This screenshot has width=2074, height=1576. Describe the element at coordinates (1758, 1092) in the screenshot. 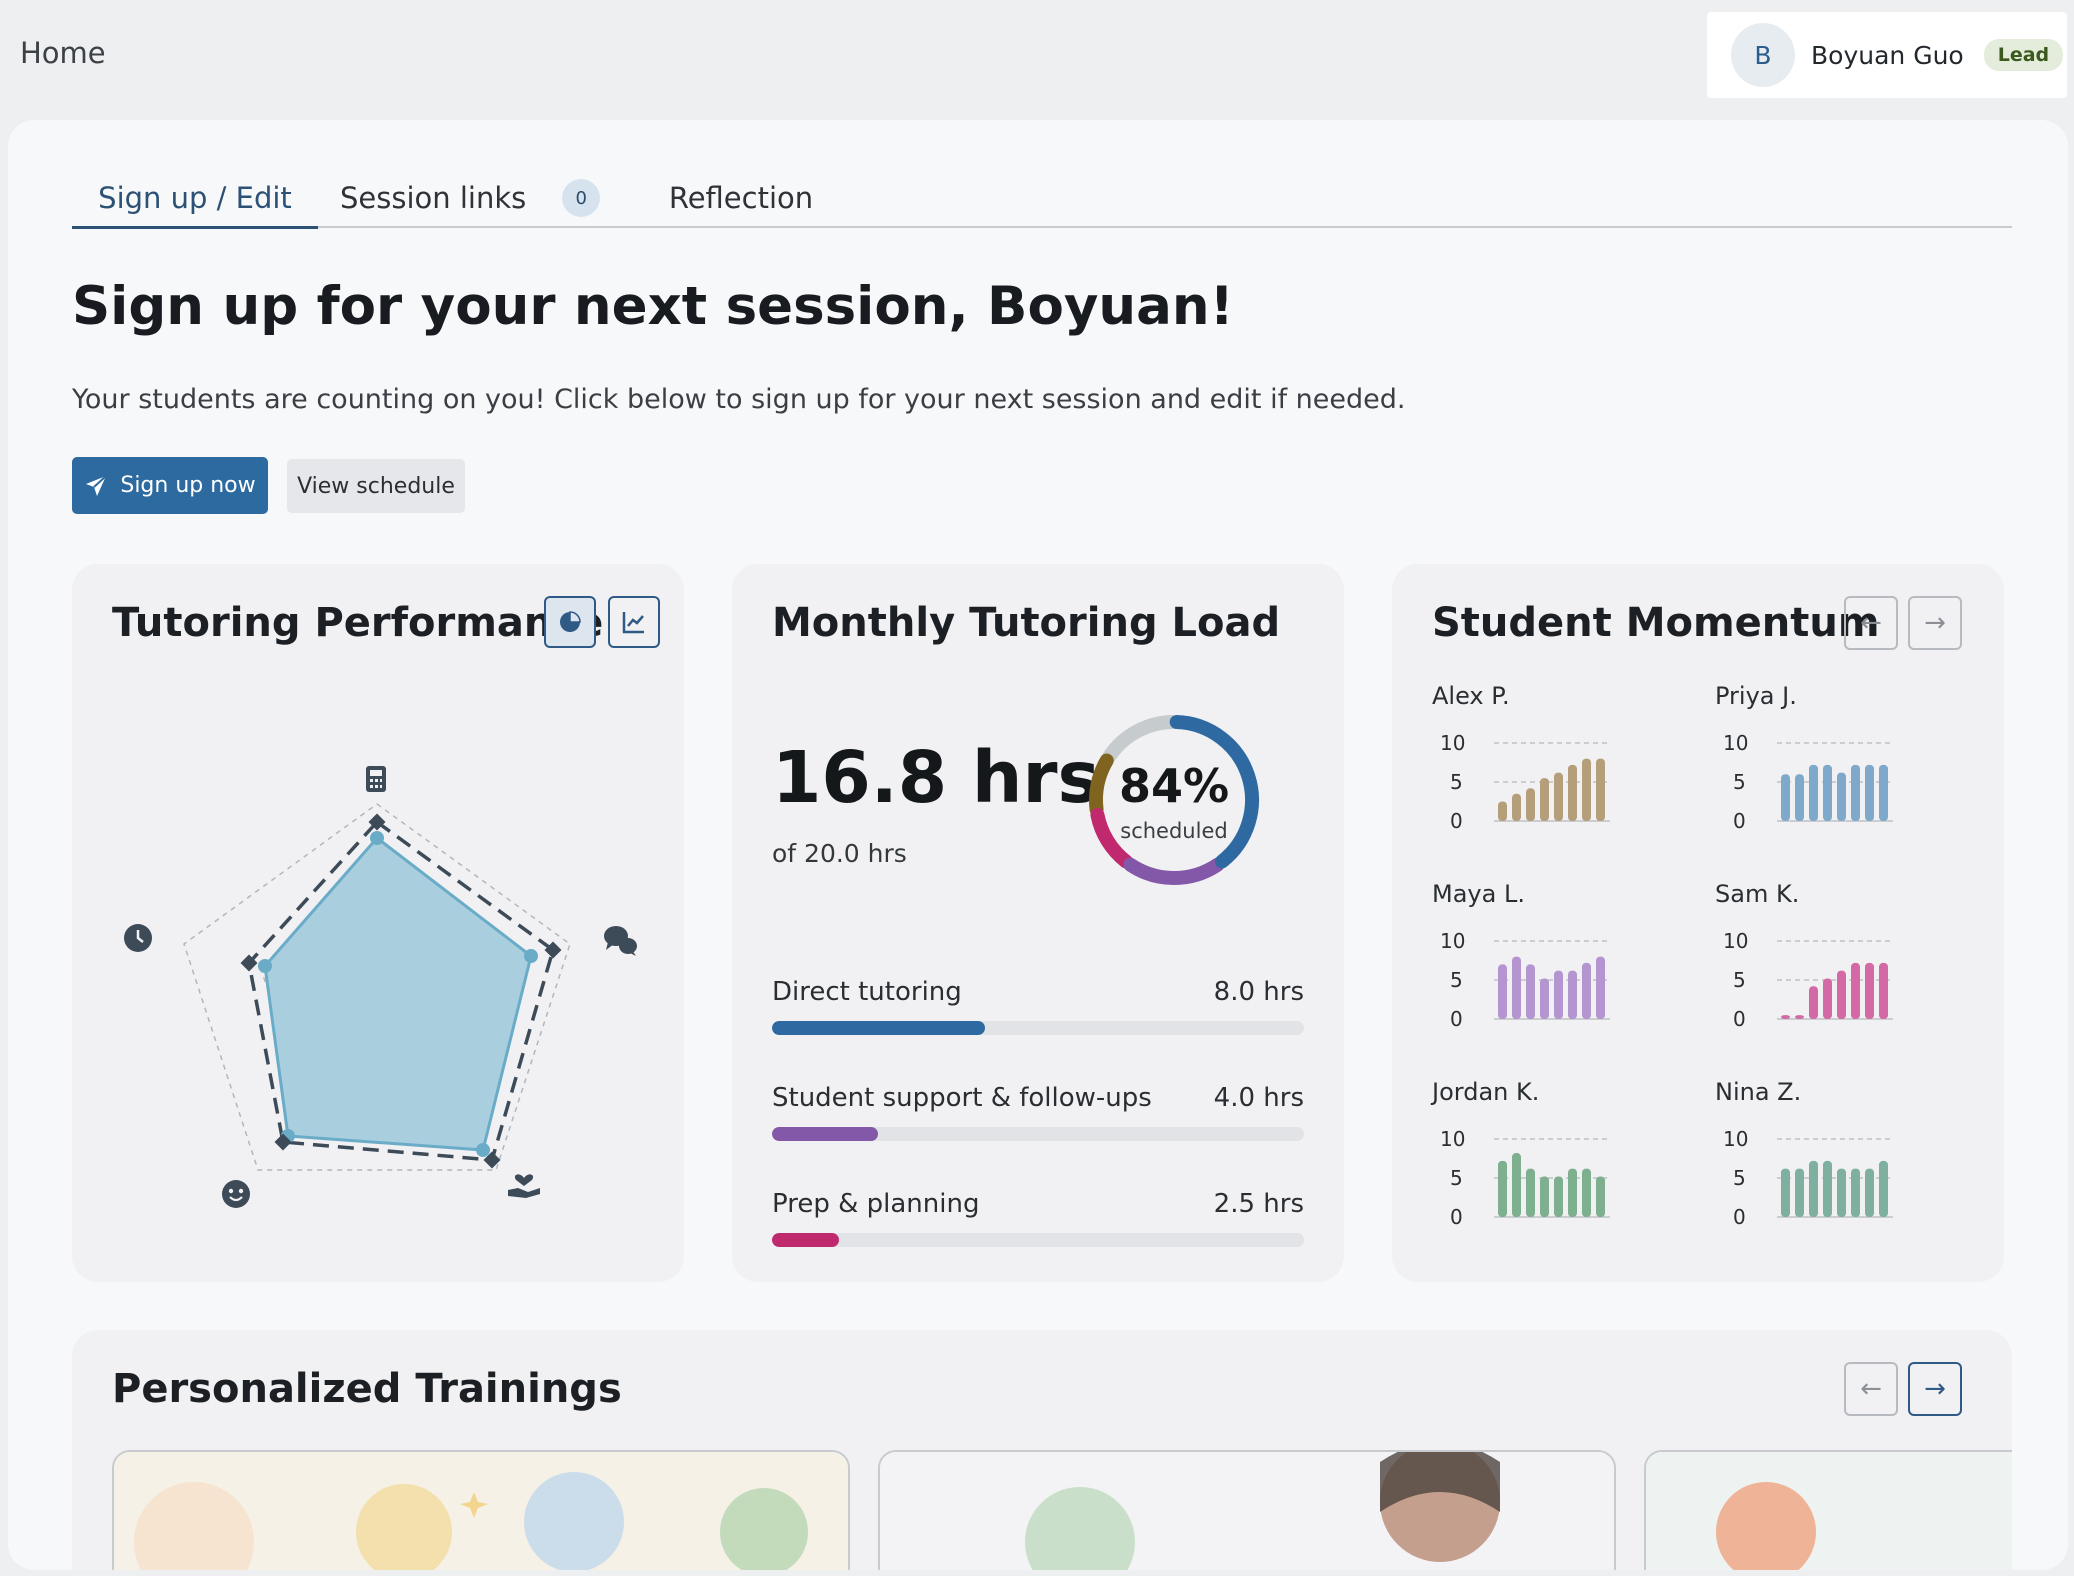

I see `student-name: Nina Z.` at that location.